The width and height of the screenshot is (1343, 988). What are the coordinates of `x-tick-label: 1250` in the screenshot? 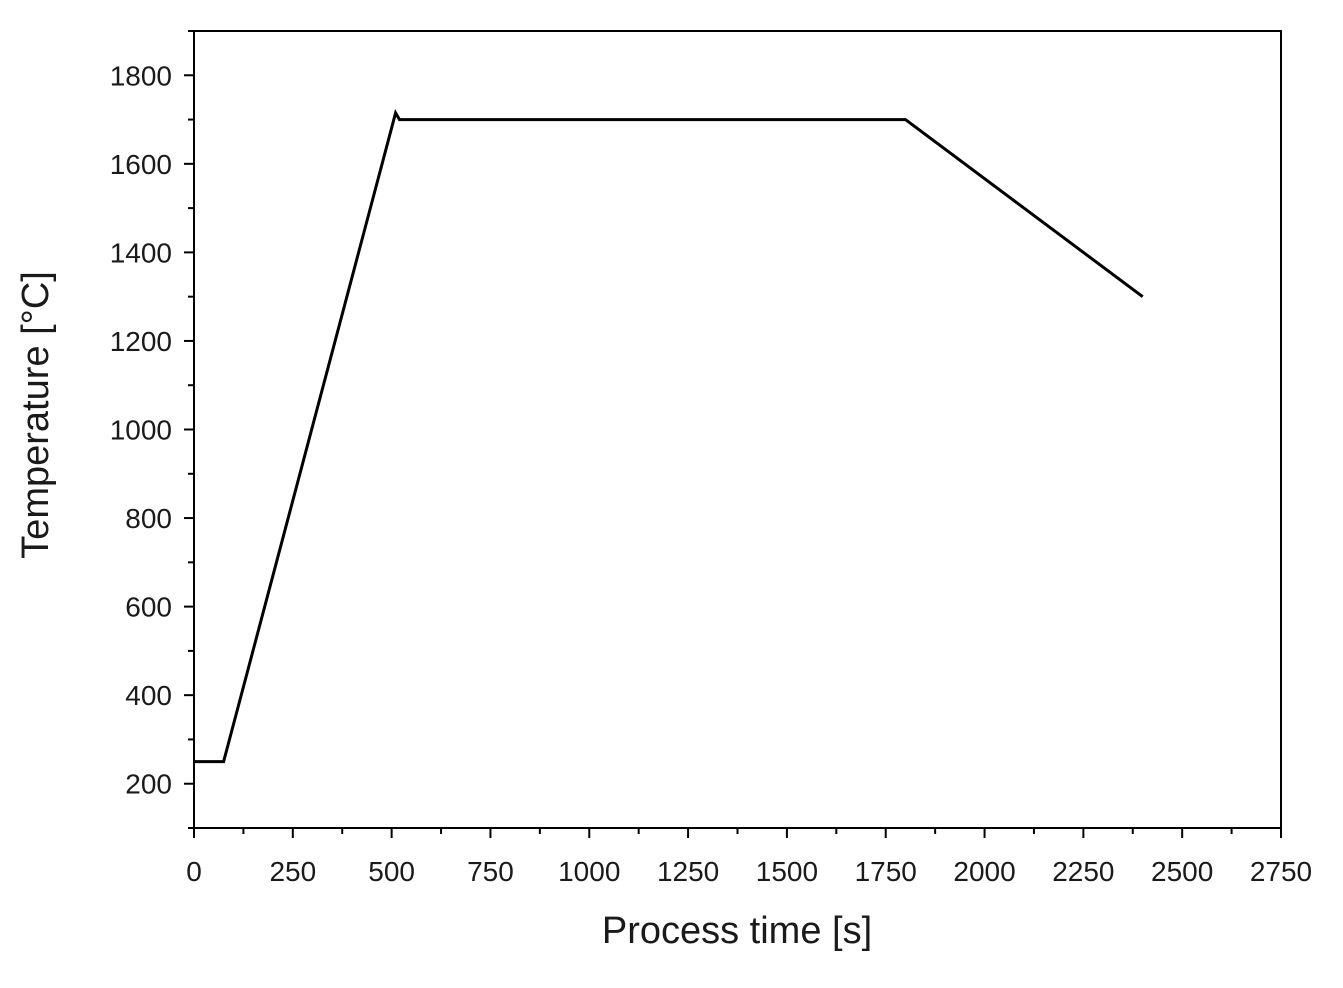 It's located at (688, 871).